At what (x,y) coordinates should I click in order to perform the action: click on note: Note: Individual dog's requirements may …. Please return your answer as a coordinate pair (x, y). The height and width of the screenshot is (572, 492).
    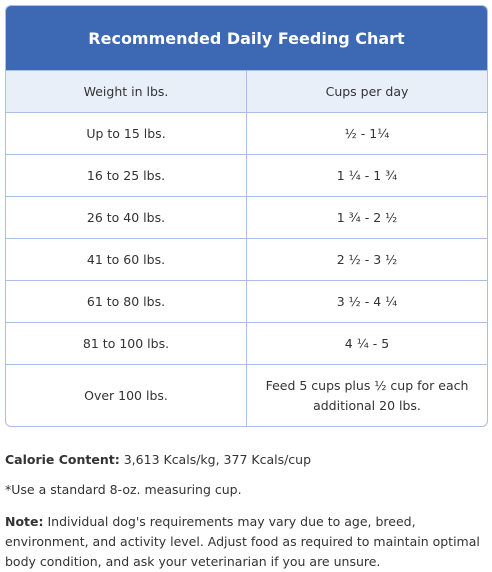
    Looking at the image, I should click on (246, 542).